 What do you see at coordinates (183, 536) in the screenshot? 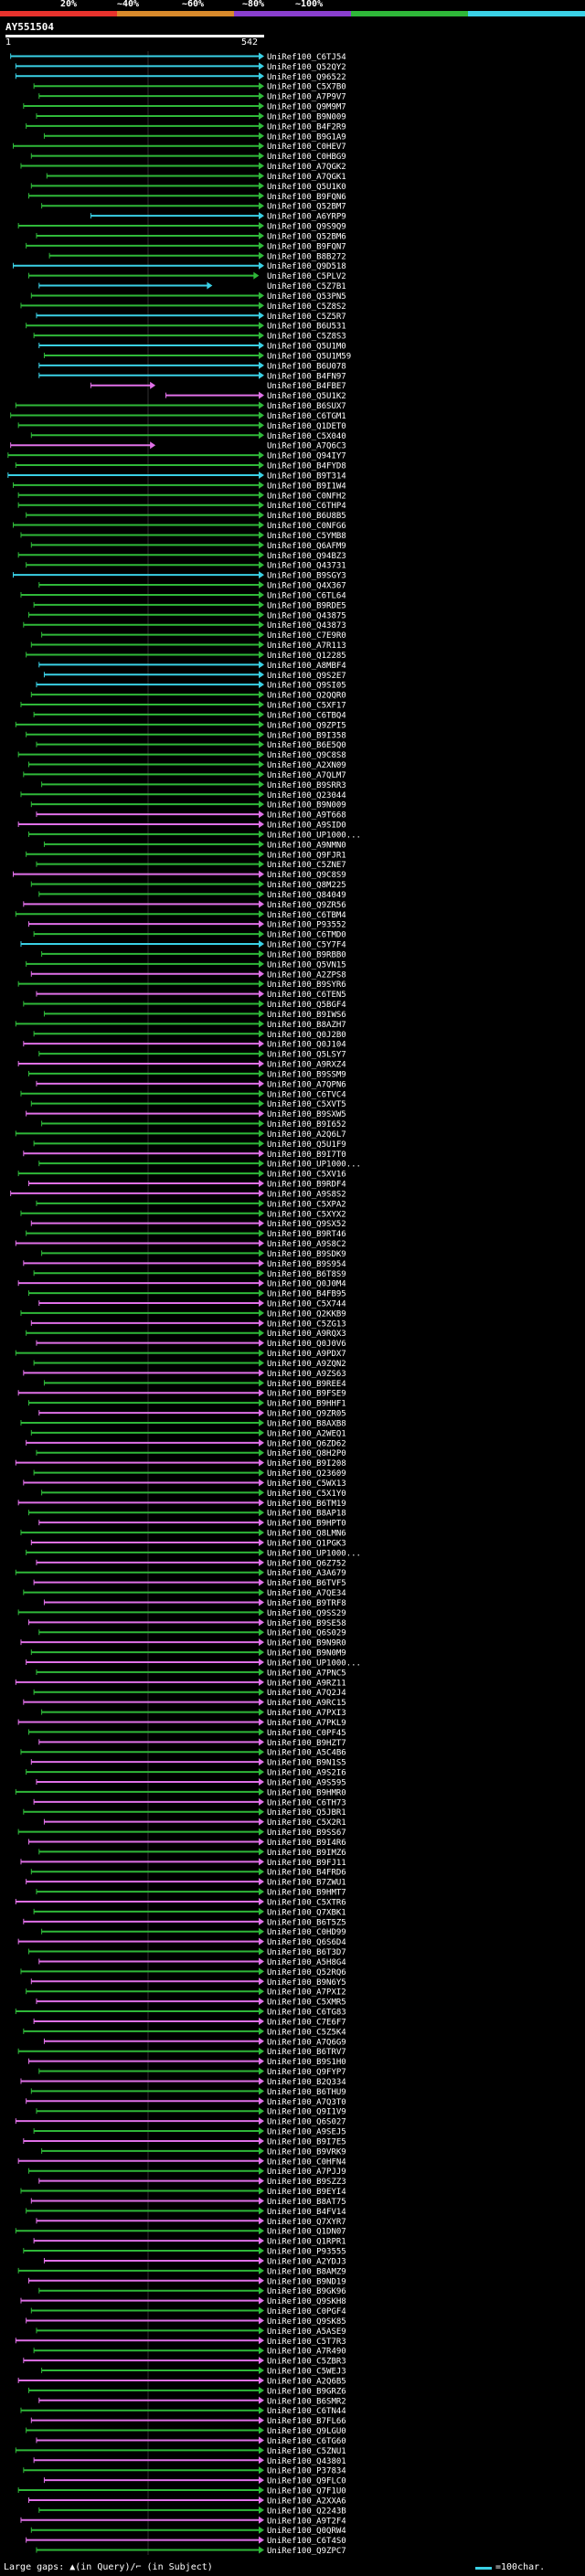
I see `hit-row: UniRef100_C5YMB8` at bounding box center [183, 536].